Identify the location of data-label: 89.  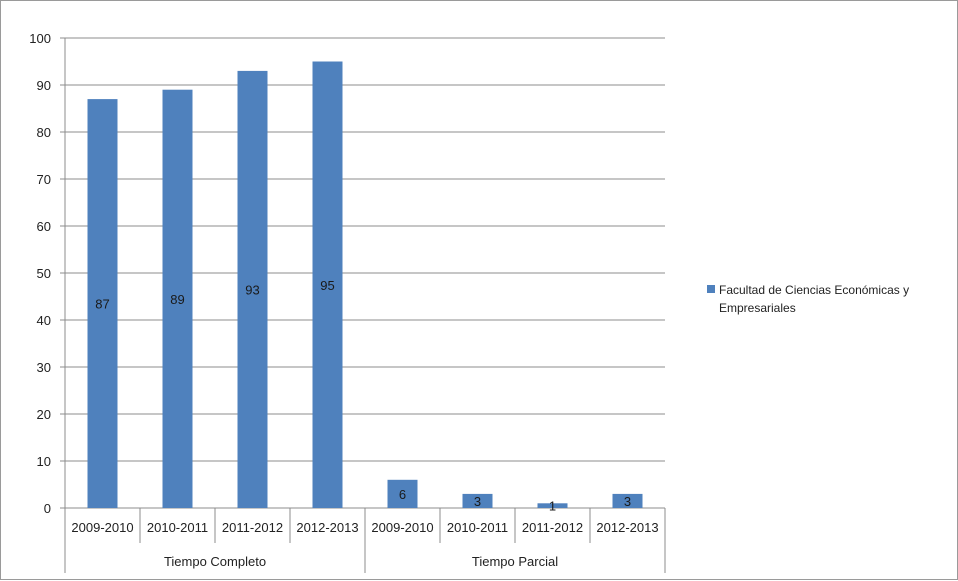
(177, 299).